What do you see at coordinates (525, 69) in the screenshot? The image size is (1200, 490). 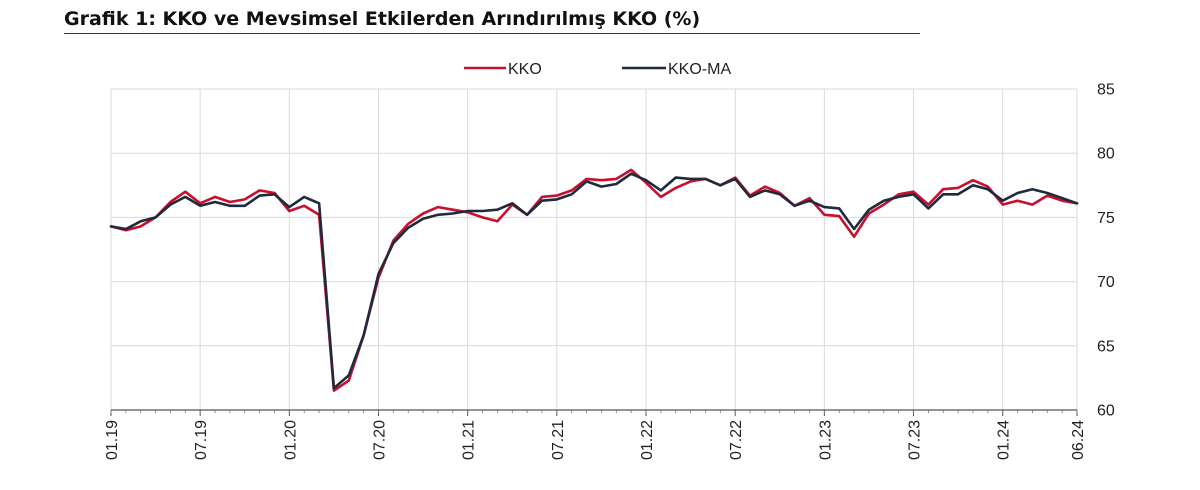 I see `legend-label-kko: KKO` at bounding box center [525, 69].